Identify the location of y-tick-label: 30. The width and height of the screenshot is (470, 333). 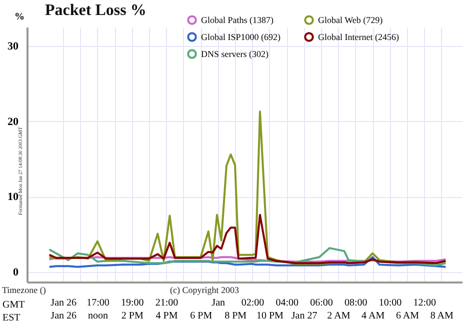
(13, 46).